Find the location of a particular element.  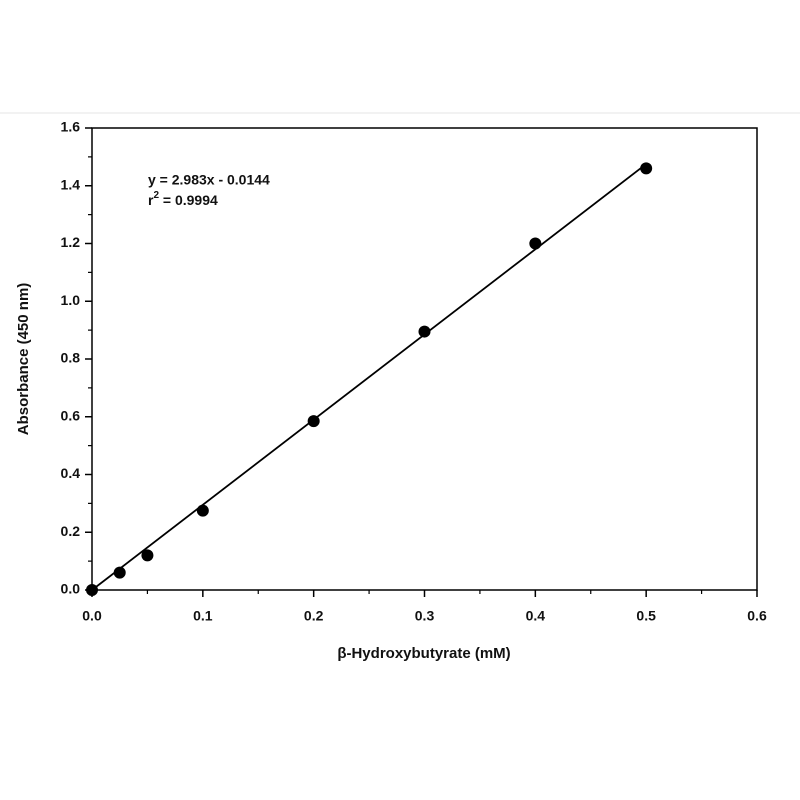

r-sup: 2 is located at coordinates (156, 195).